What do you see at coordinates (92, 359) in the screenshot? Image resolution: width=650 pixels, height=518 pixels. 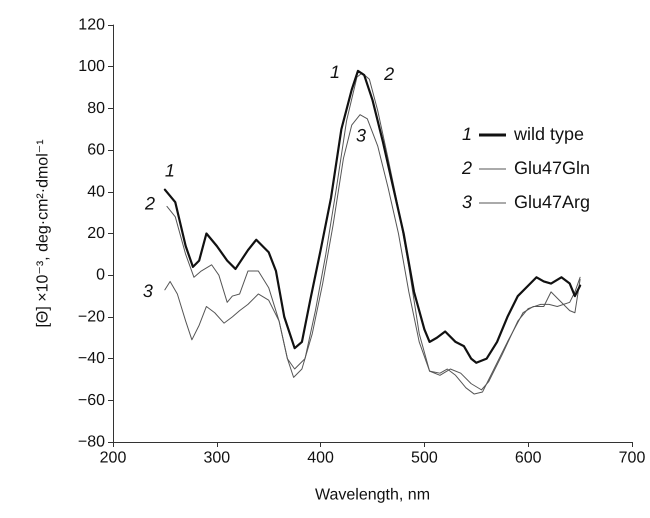 I see `y-tick-label: −40` at bounding box center [92, 359].